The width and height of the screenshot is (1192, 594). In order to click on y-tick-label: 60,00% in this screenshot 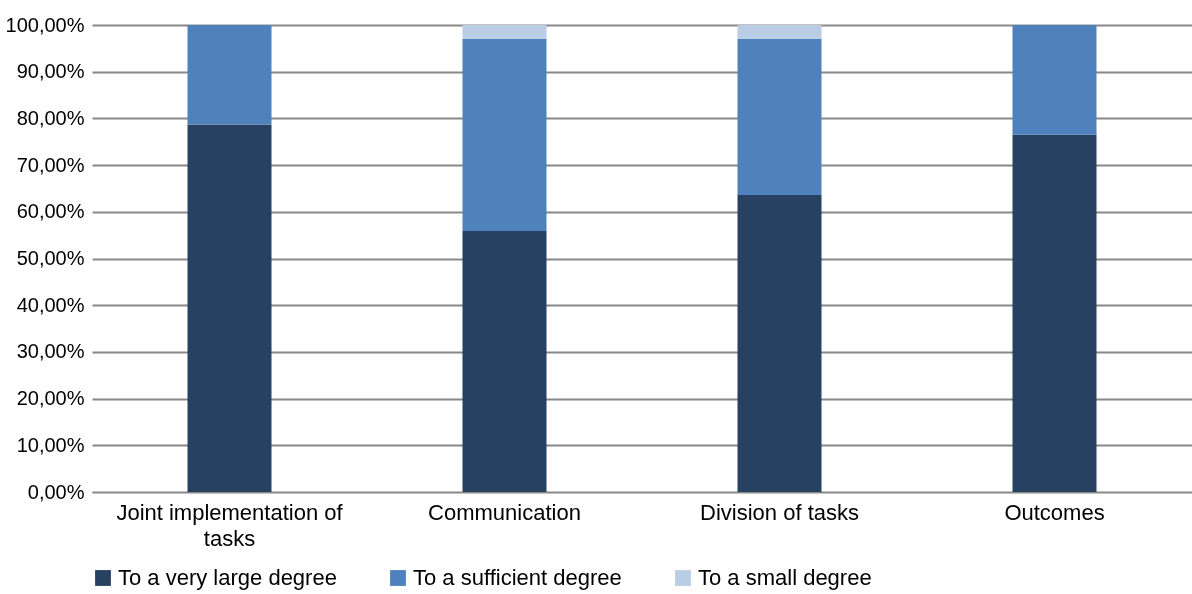, I will do `click(50, 211)`.